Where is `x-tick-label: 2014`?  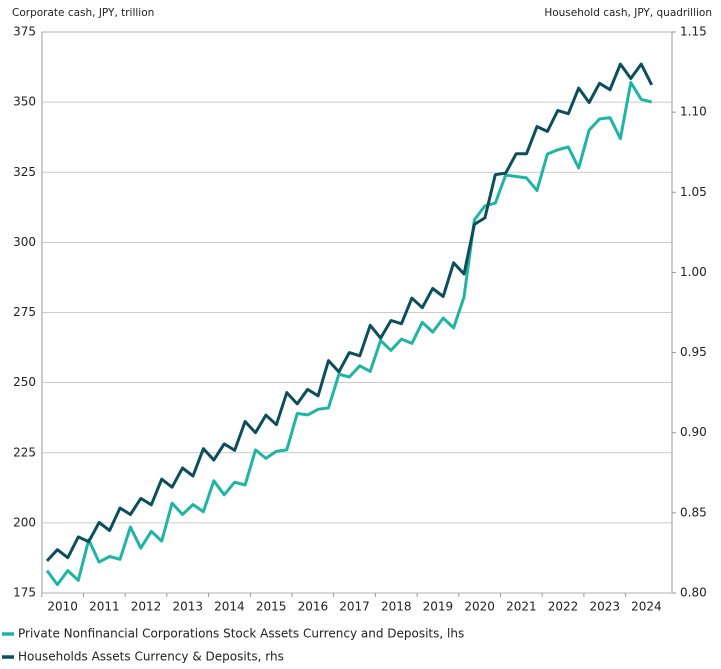
x-tick-label: 2014 is located at coordinates (229, 607).